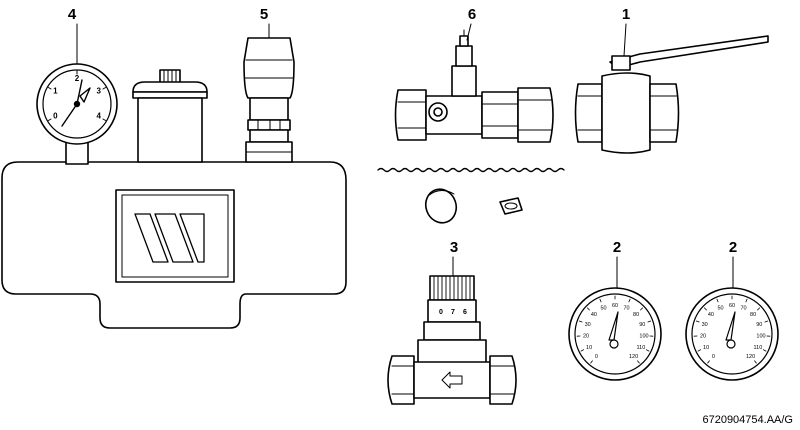 The height and width of the screenshot is (430, 800). Describe the element at coordinates (170, 116) in the screenshot. I see `air-vent` at that location.